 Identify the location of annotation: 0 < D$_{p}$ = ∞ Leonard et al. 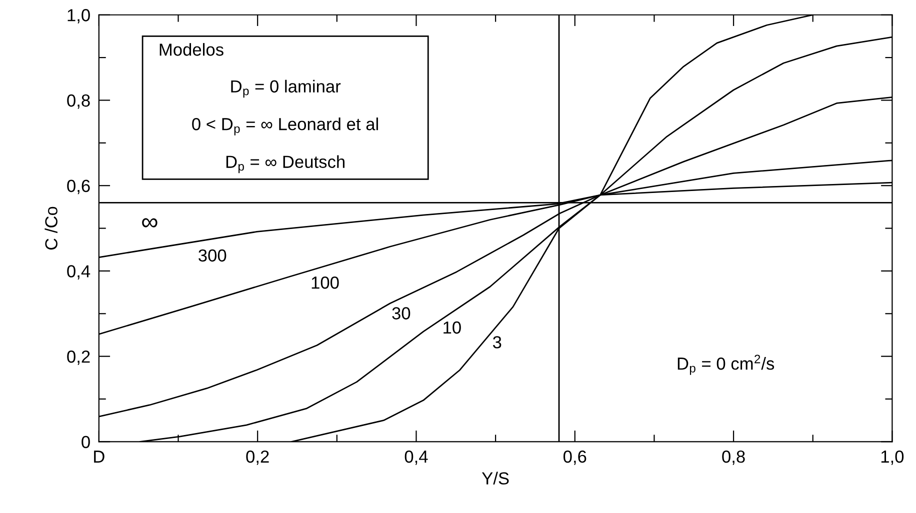
(285, 127).